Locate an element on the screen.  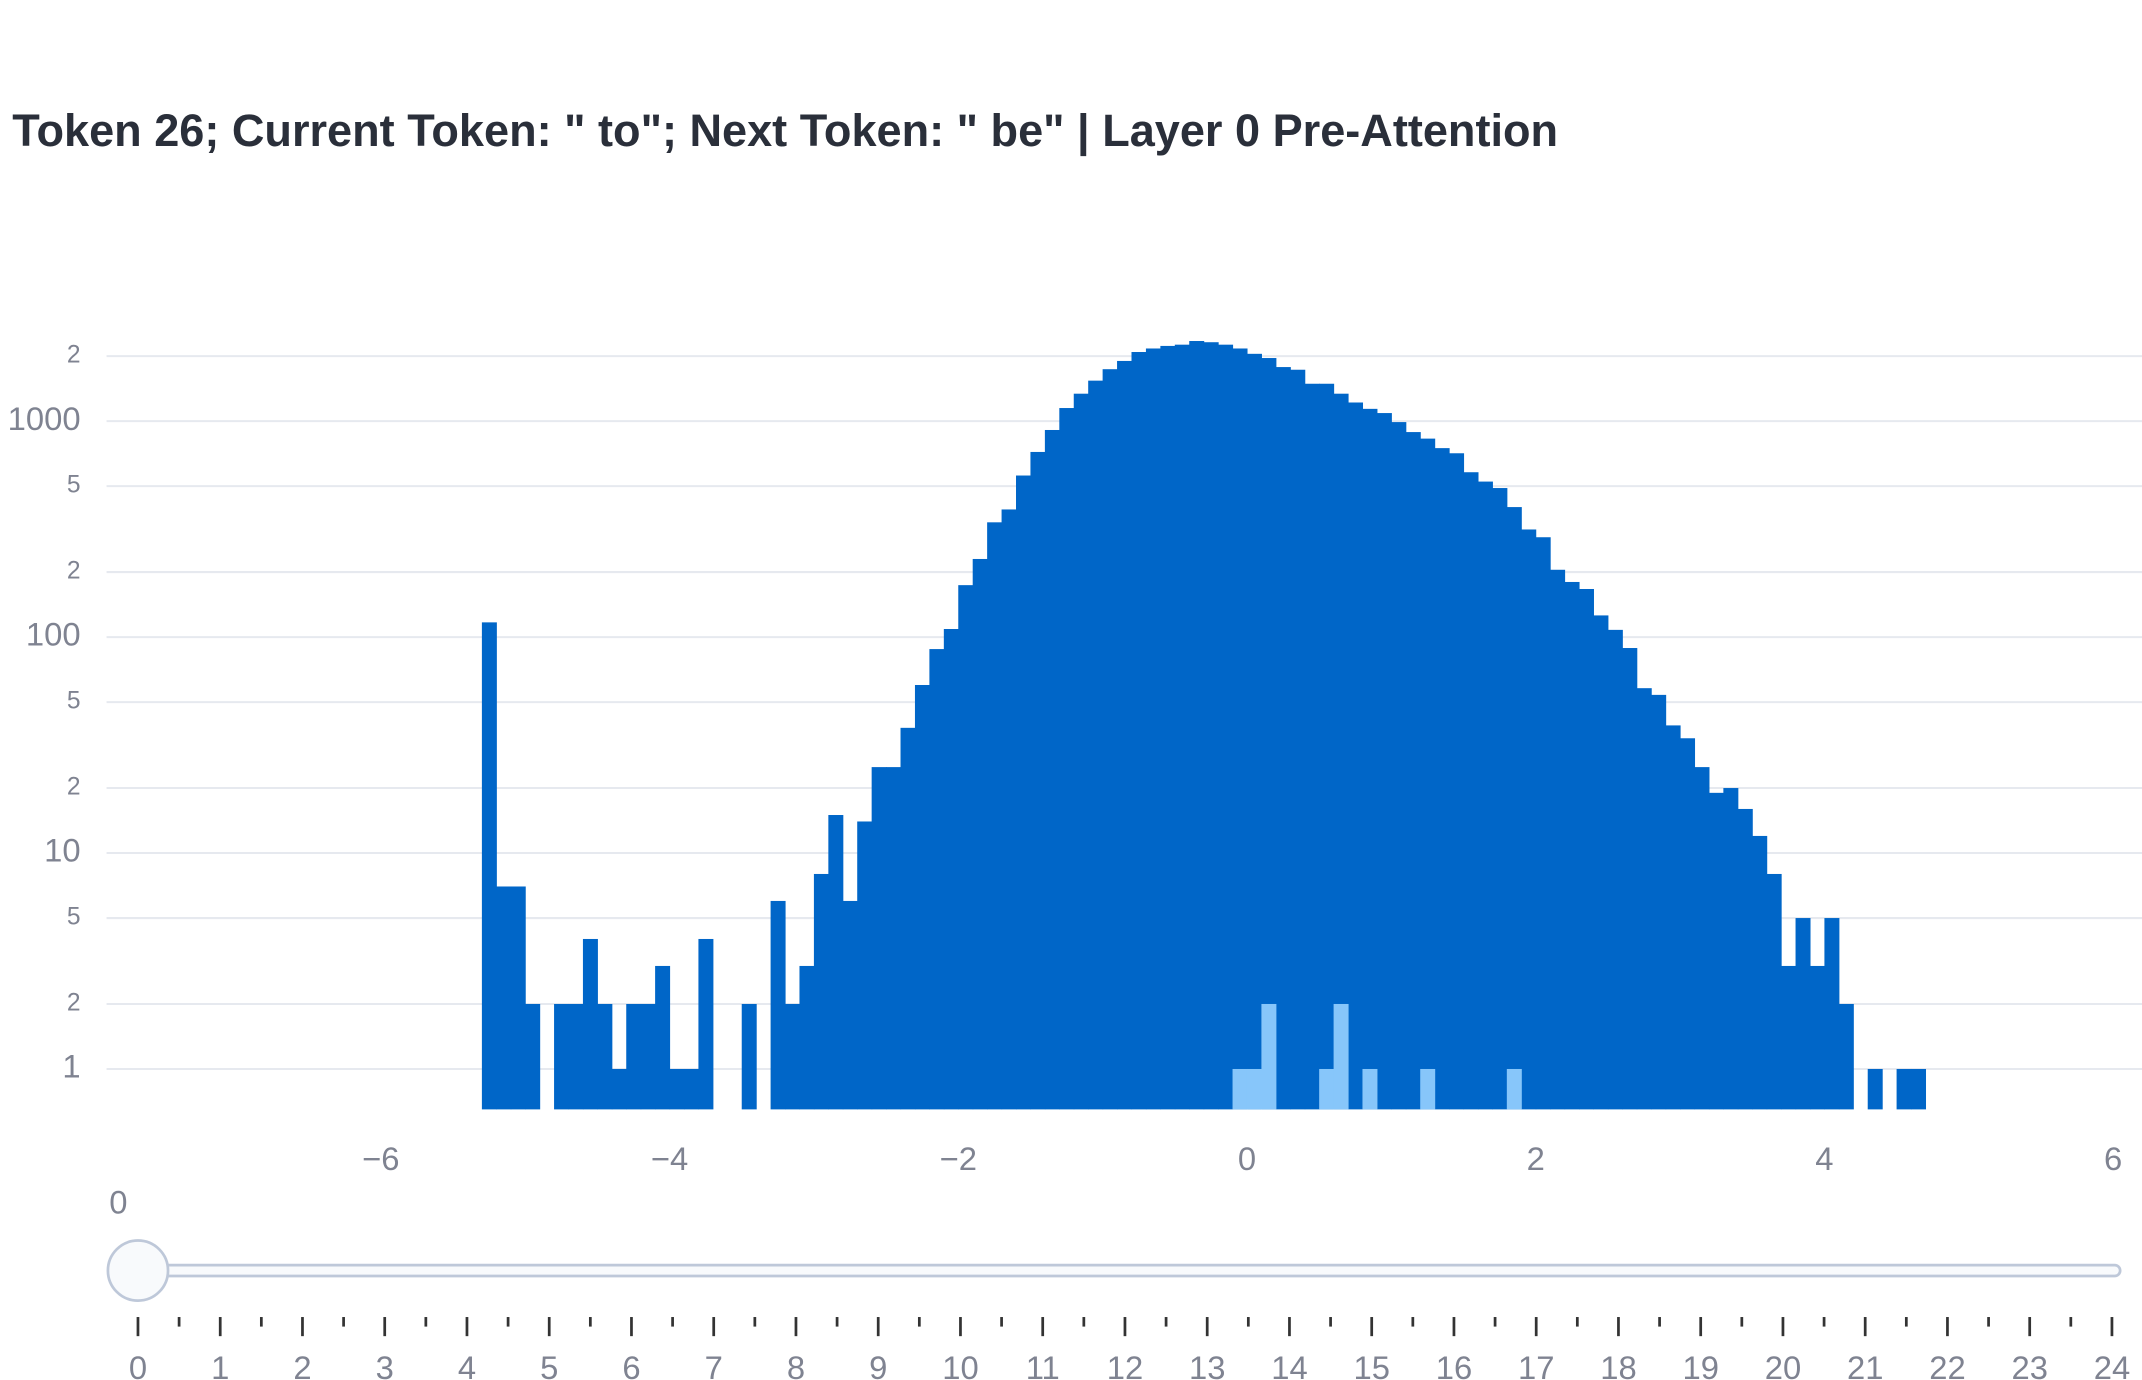
slider-step-label: 2 is located at coordinates (302, 1364).